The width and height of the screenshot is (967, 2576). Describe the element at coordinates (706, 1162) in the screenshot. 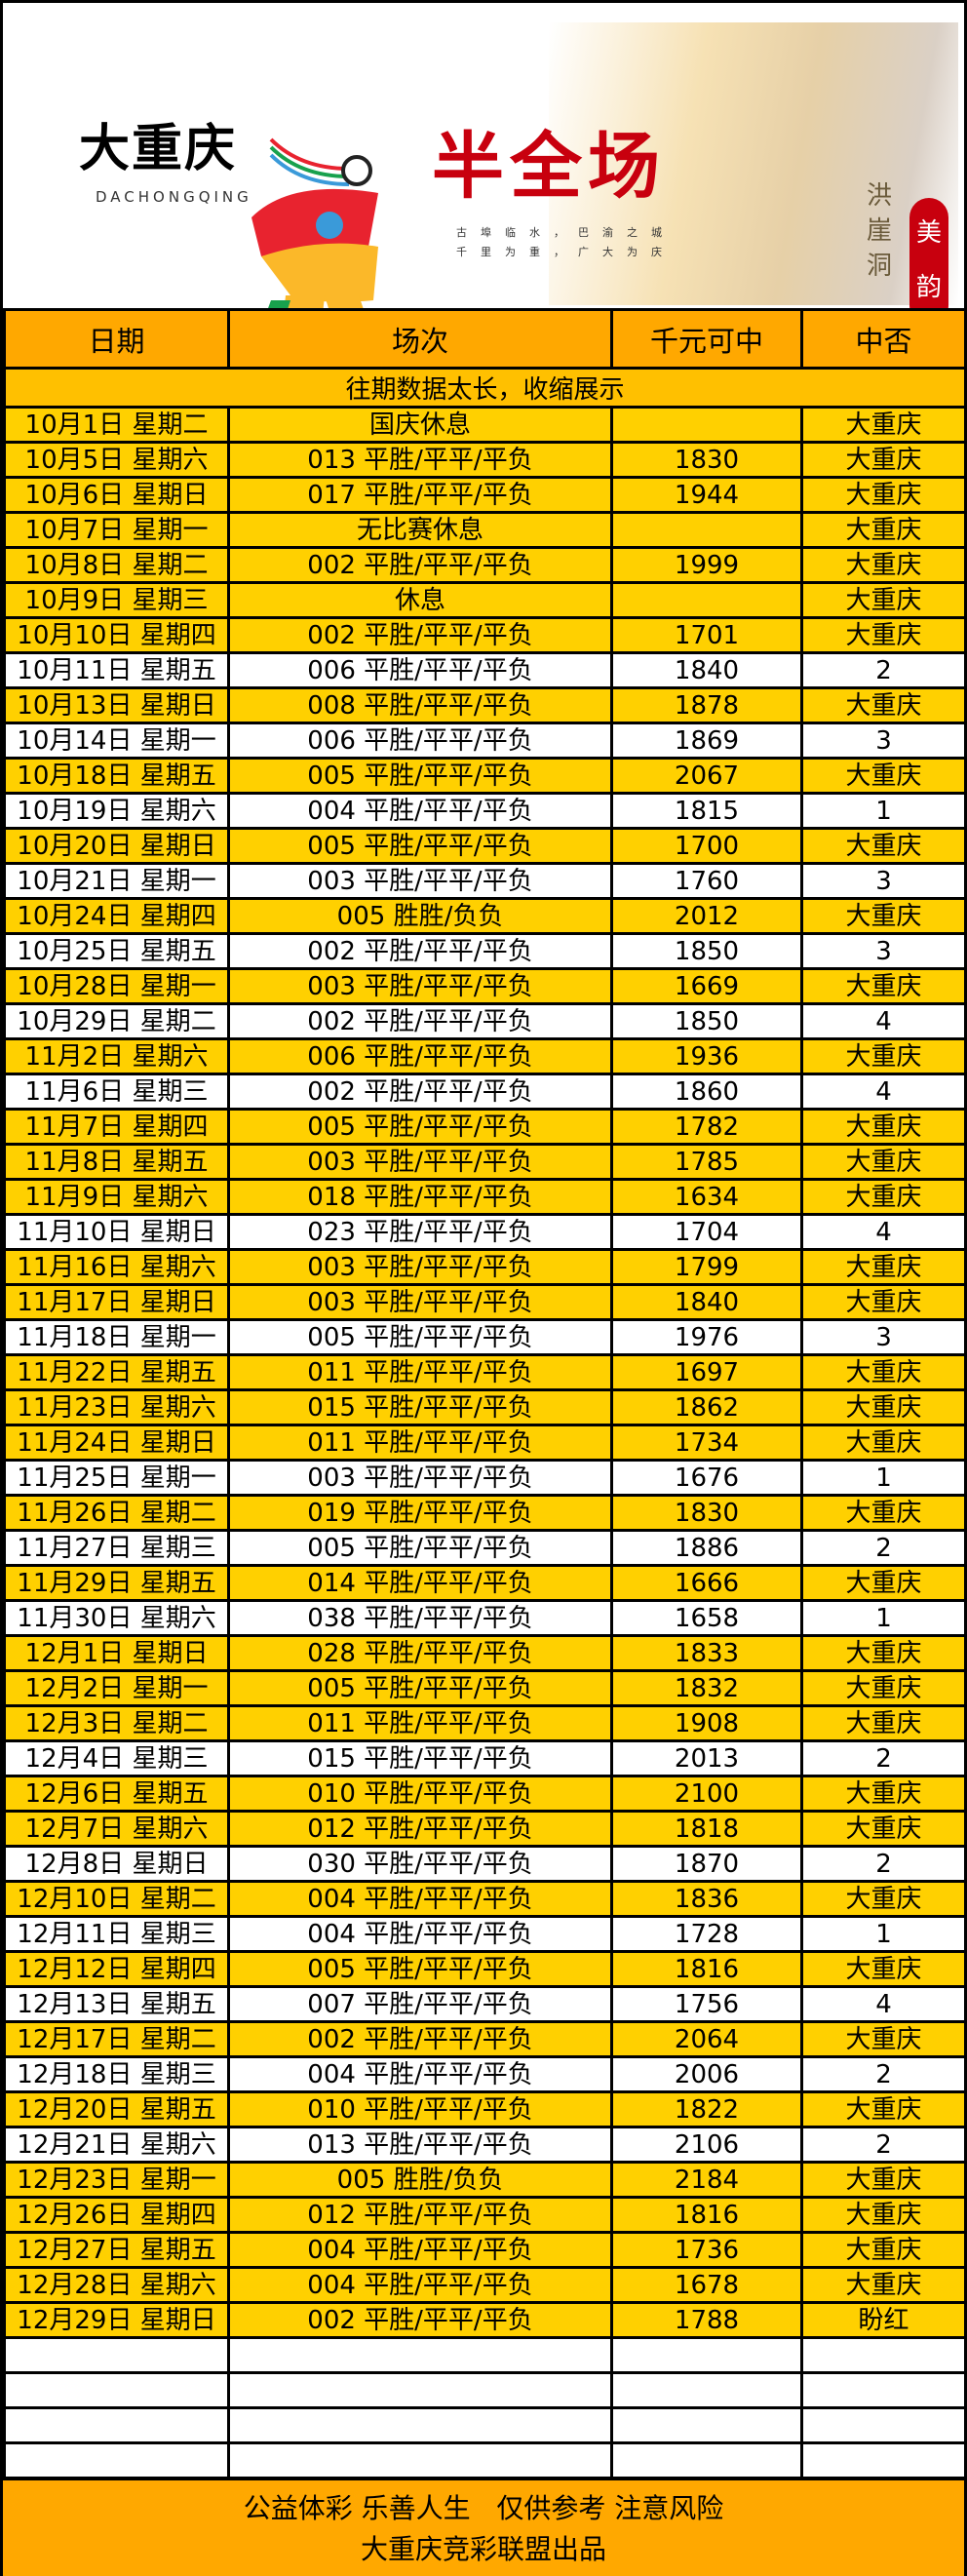

I see `cell-payout: 1785` at that location.